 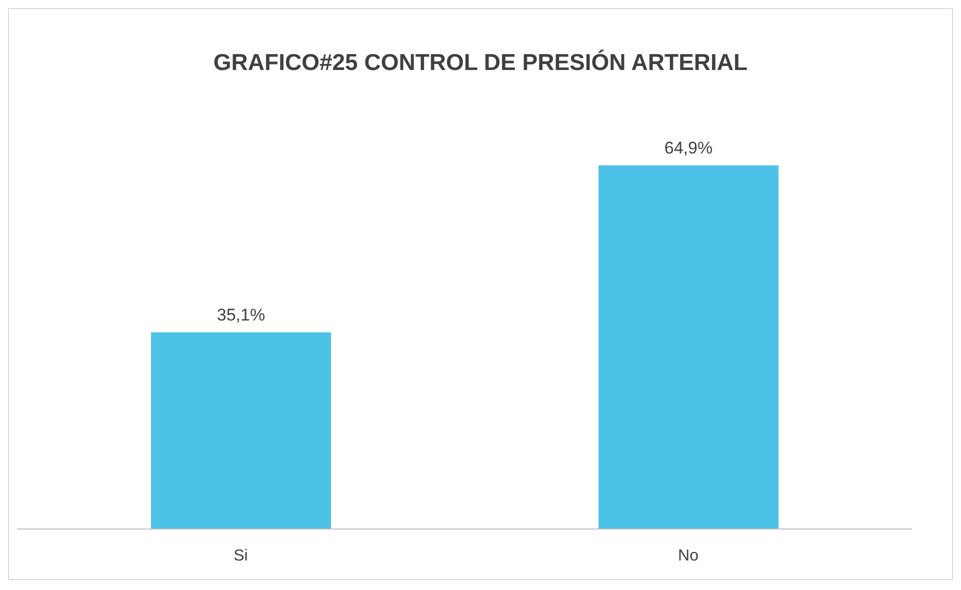 What do you see at coordinates (688, 555) in the screenshot?
I see `x-tick-label: No` at bounding box center [688, 555].